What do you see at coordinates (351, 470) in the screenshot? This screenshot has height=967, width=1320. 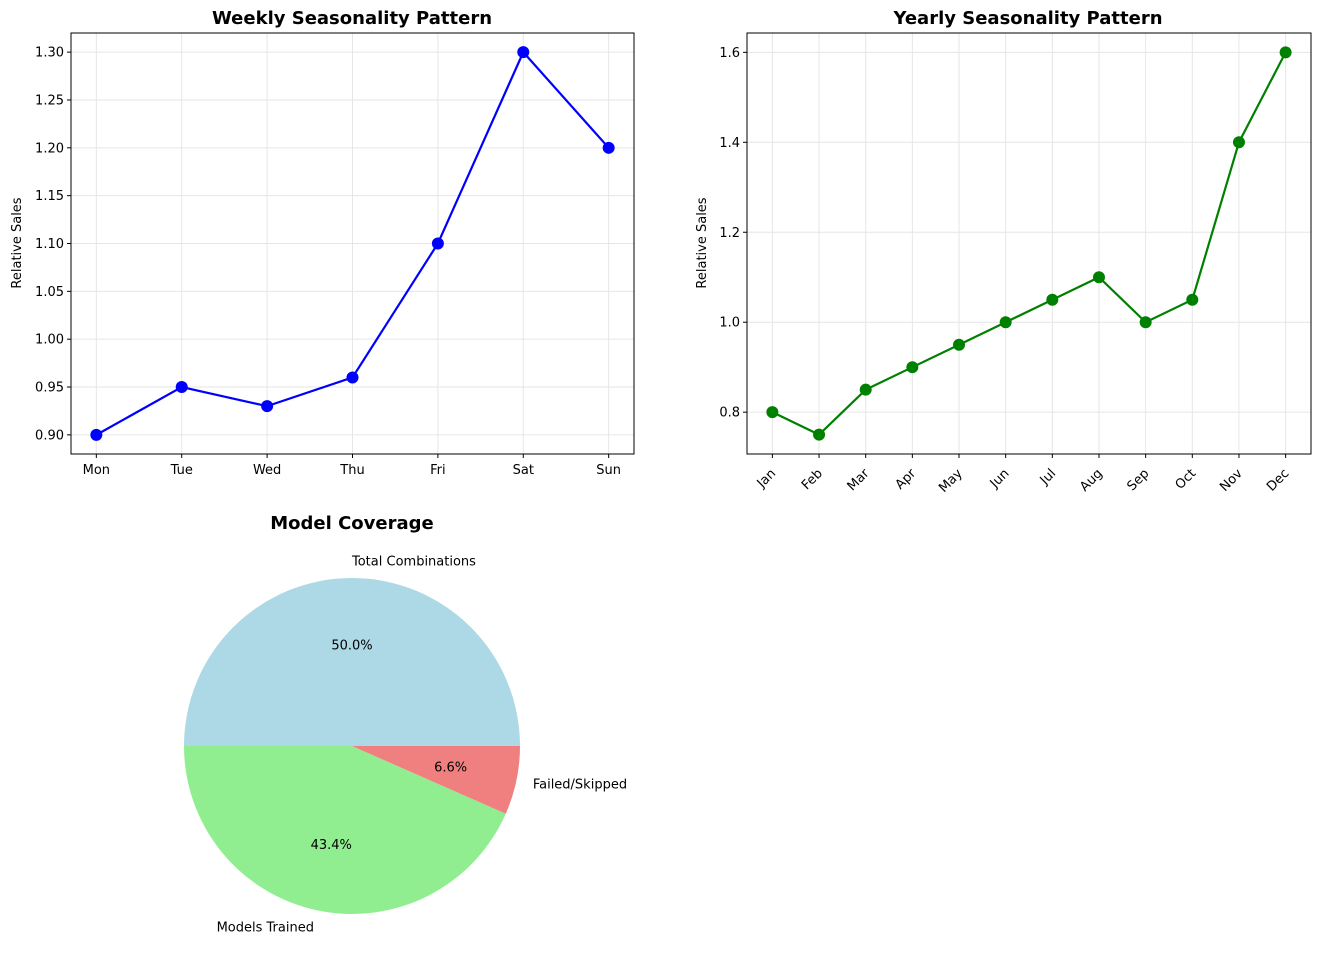 I see `x-tick-label: Thu` at bounding box center [351, 470].